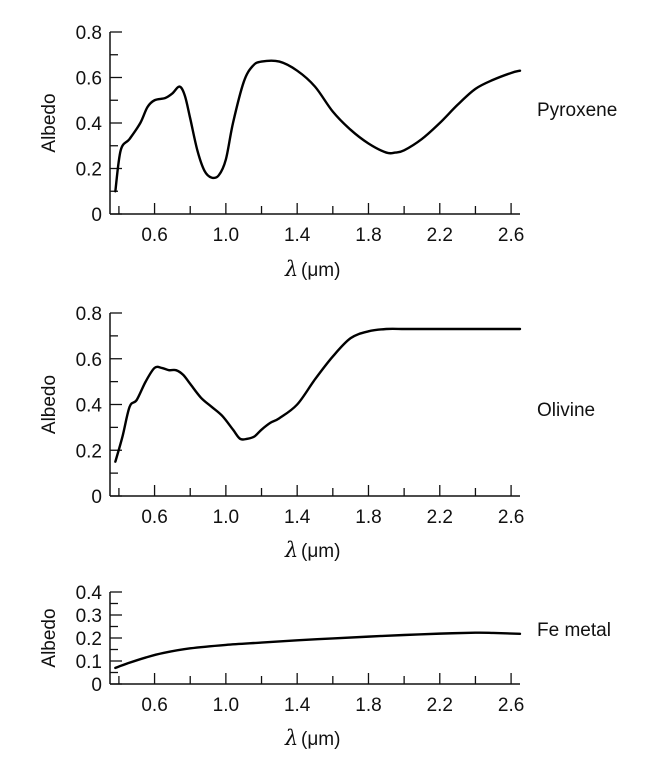 The height and width of the screenshot is (768, 664). Describe the element at coordinates (577, 110) in the screenshot. I see `series-label: Pyroxene` at that location.